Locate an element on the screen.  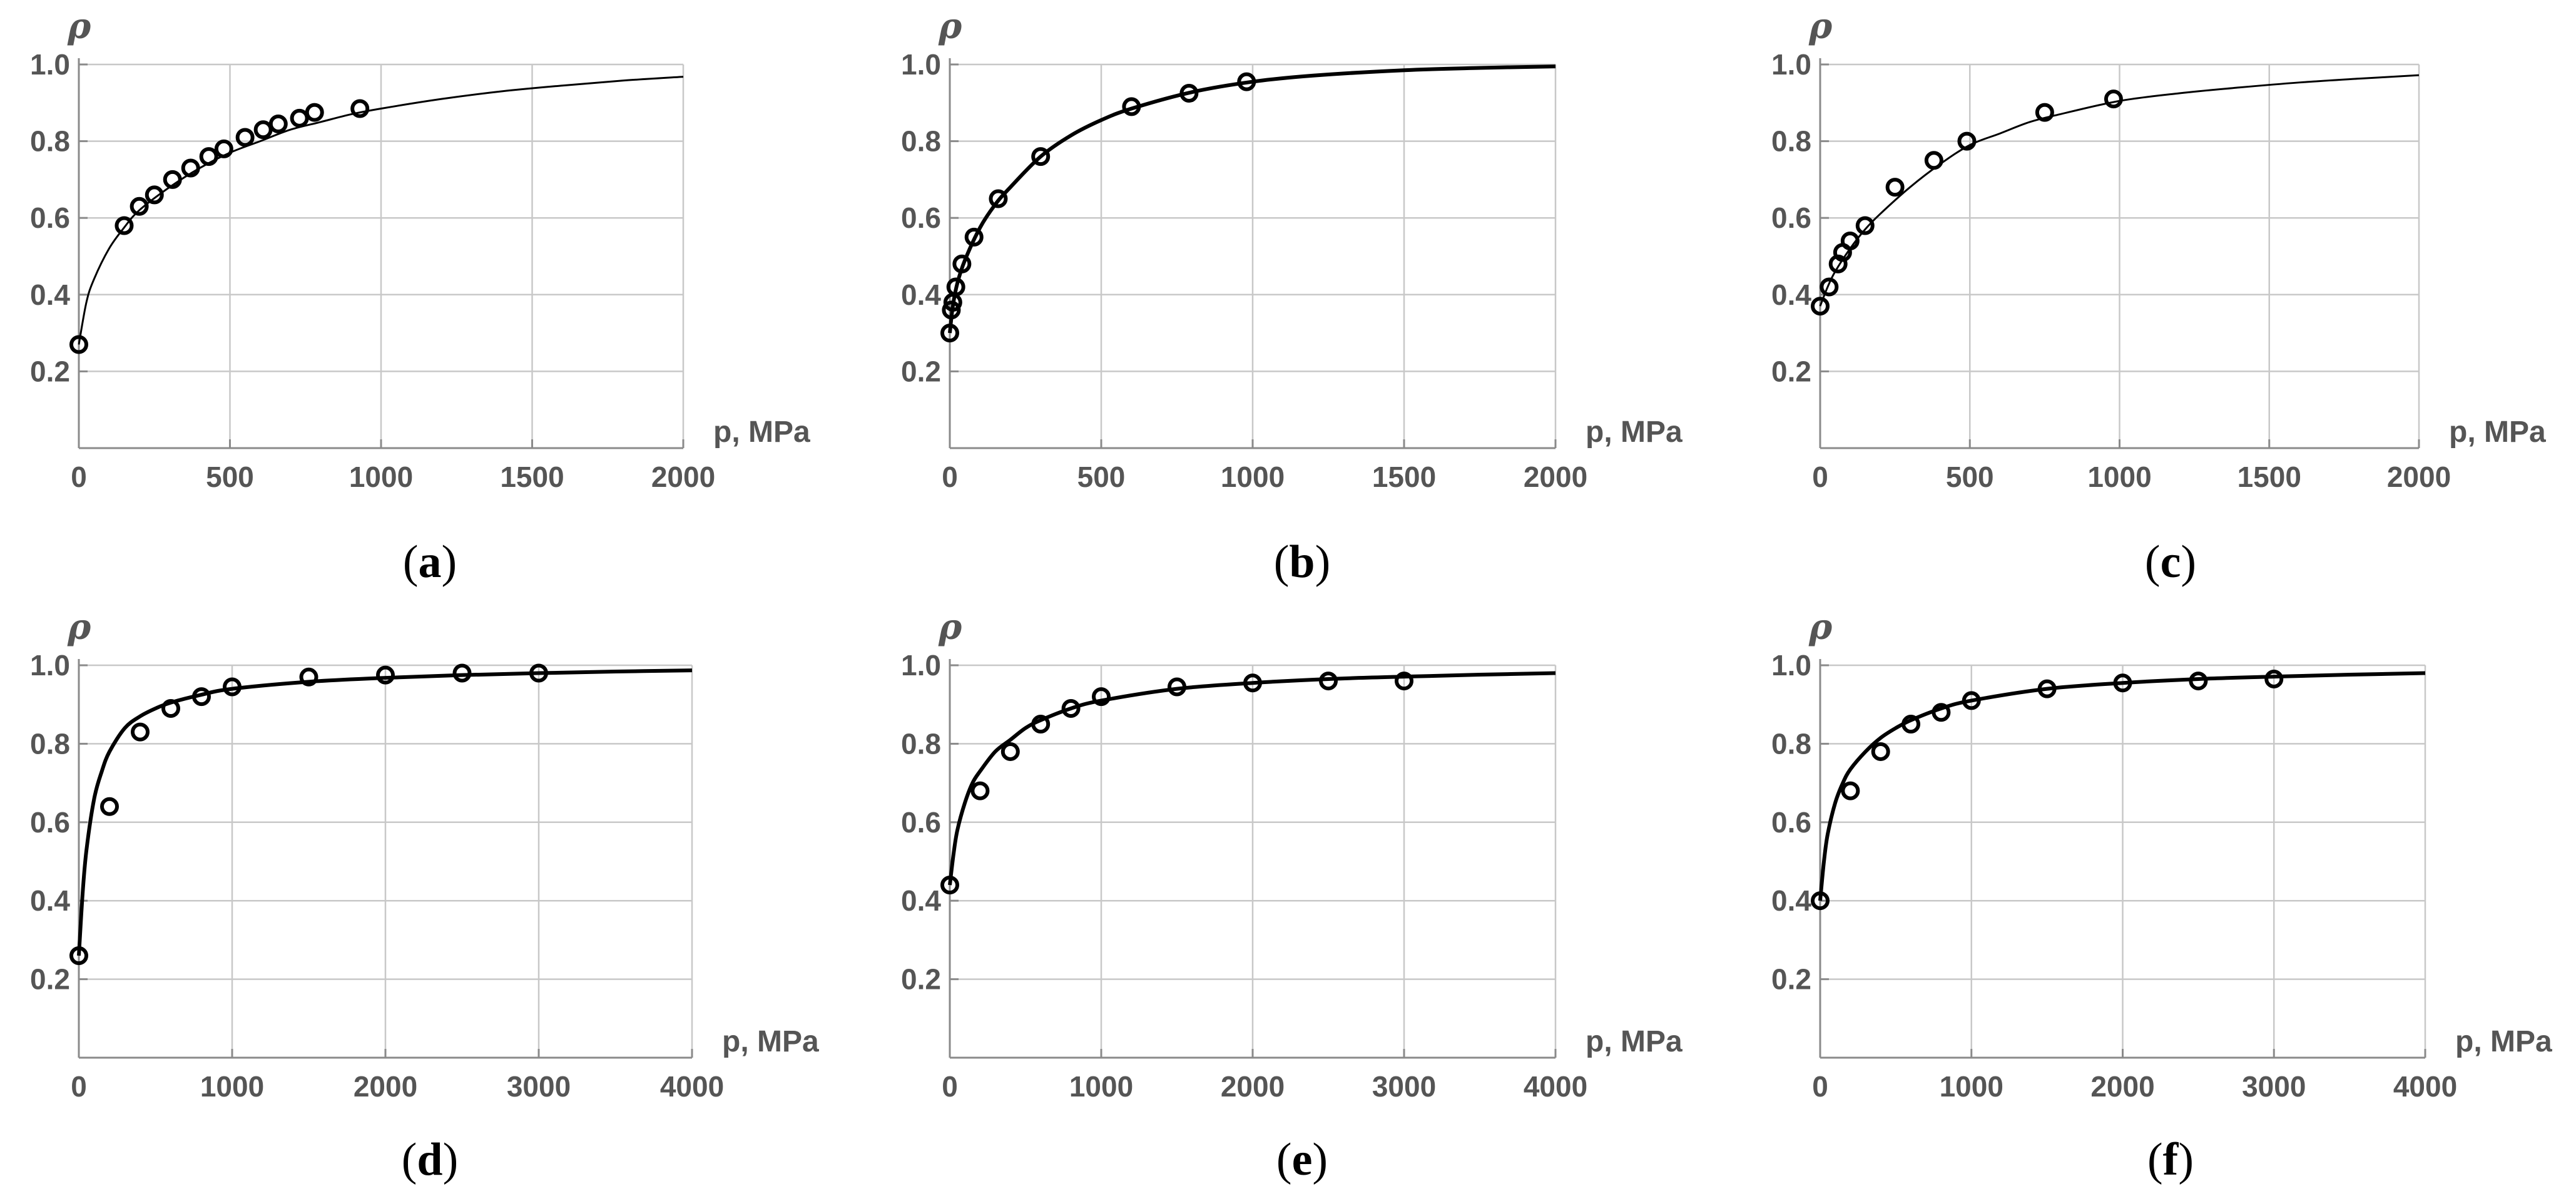
panel-caption: (f) is located at coordinates (2170, 1159).